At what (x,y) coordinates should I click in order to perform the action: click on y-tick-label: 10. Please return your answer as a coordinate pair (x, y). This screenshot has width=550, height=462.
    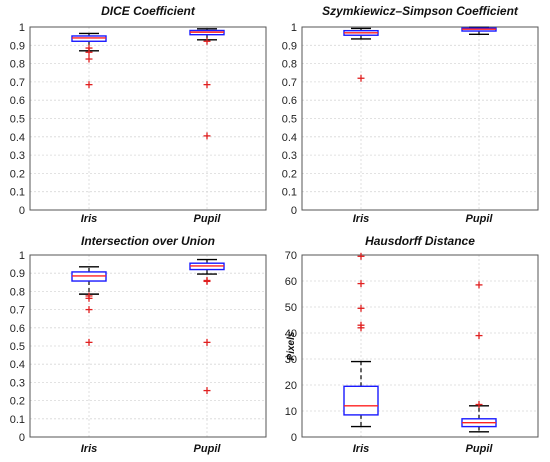
    Looking at the image, I should click on (291, 412).